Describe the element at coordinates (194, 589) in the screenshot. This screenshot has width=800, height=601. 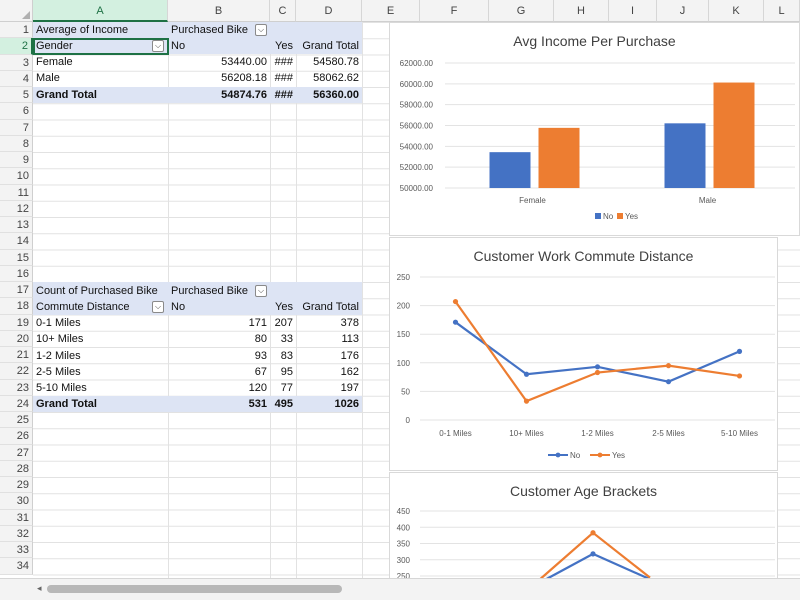
I see `scrollbar-thumb` at that location.